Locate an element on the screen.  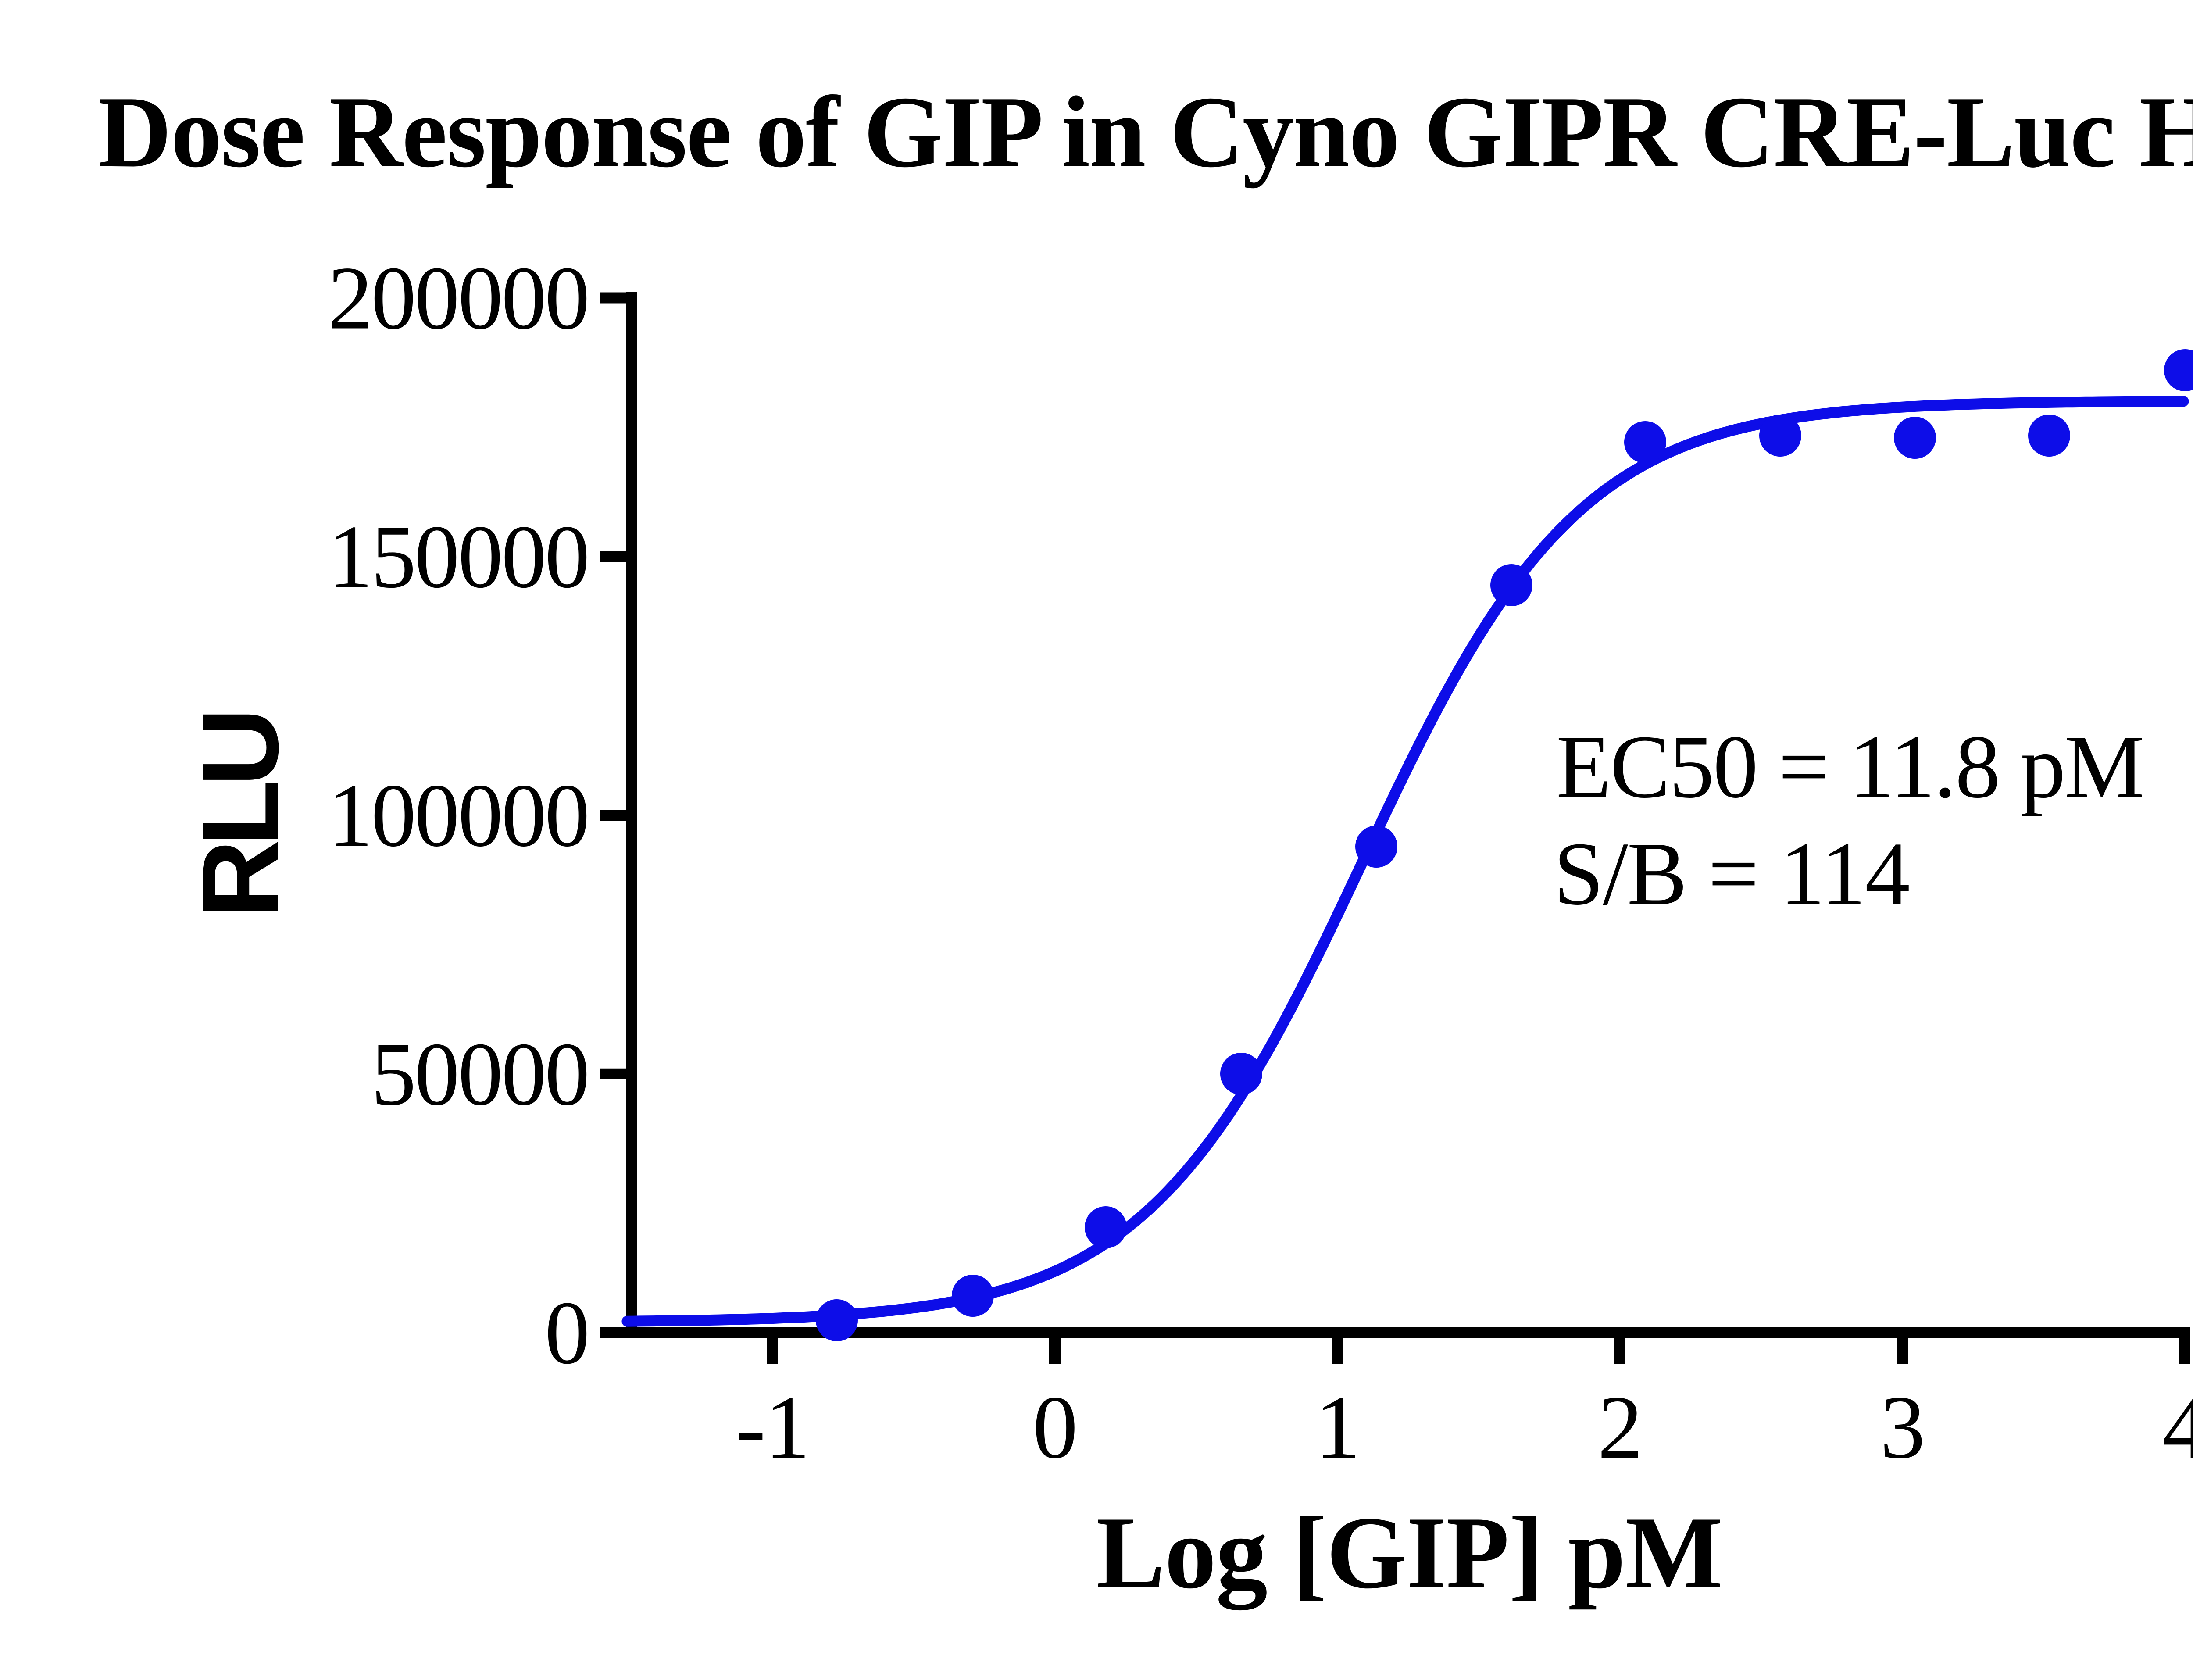
svg-text: 200000 is located at coordinates (458, 298).